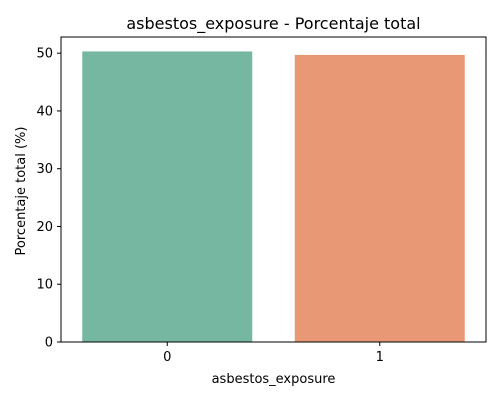 This screenshot has height=400, width=500. What do you see at coordinates (44, 227) in the screenshot?
I see `y-tick-label-20: 20` at bounding box center [44, 227].